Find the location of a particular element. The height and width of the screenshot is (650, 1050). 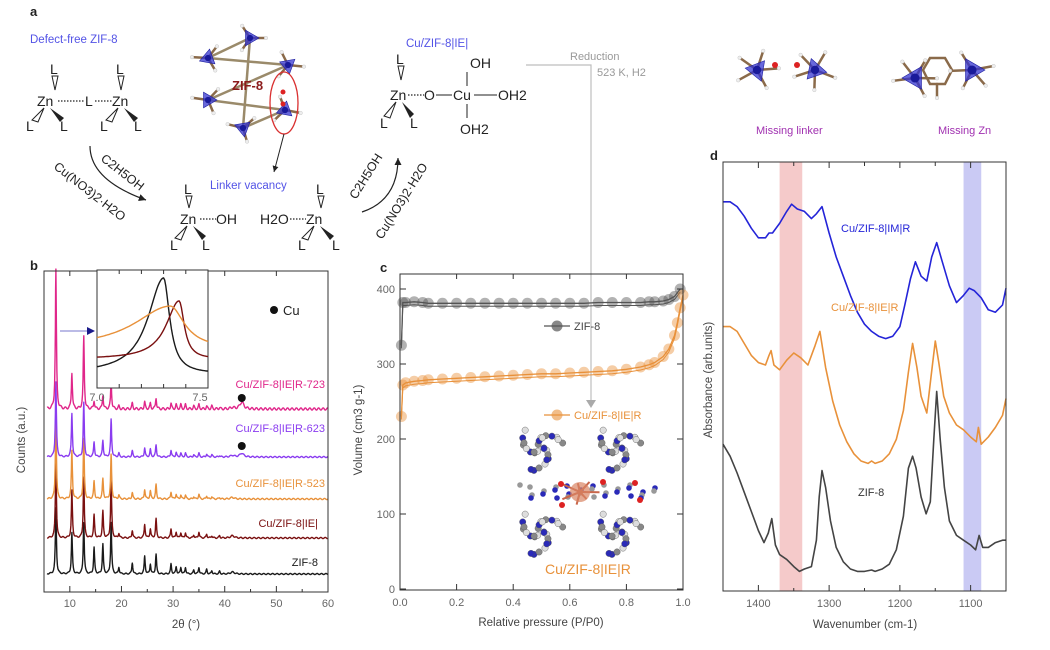

x-tick-label: 60 is located at coordinates (328, 604).